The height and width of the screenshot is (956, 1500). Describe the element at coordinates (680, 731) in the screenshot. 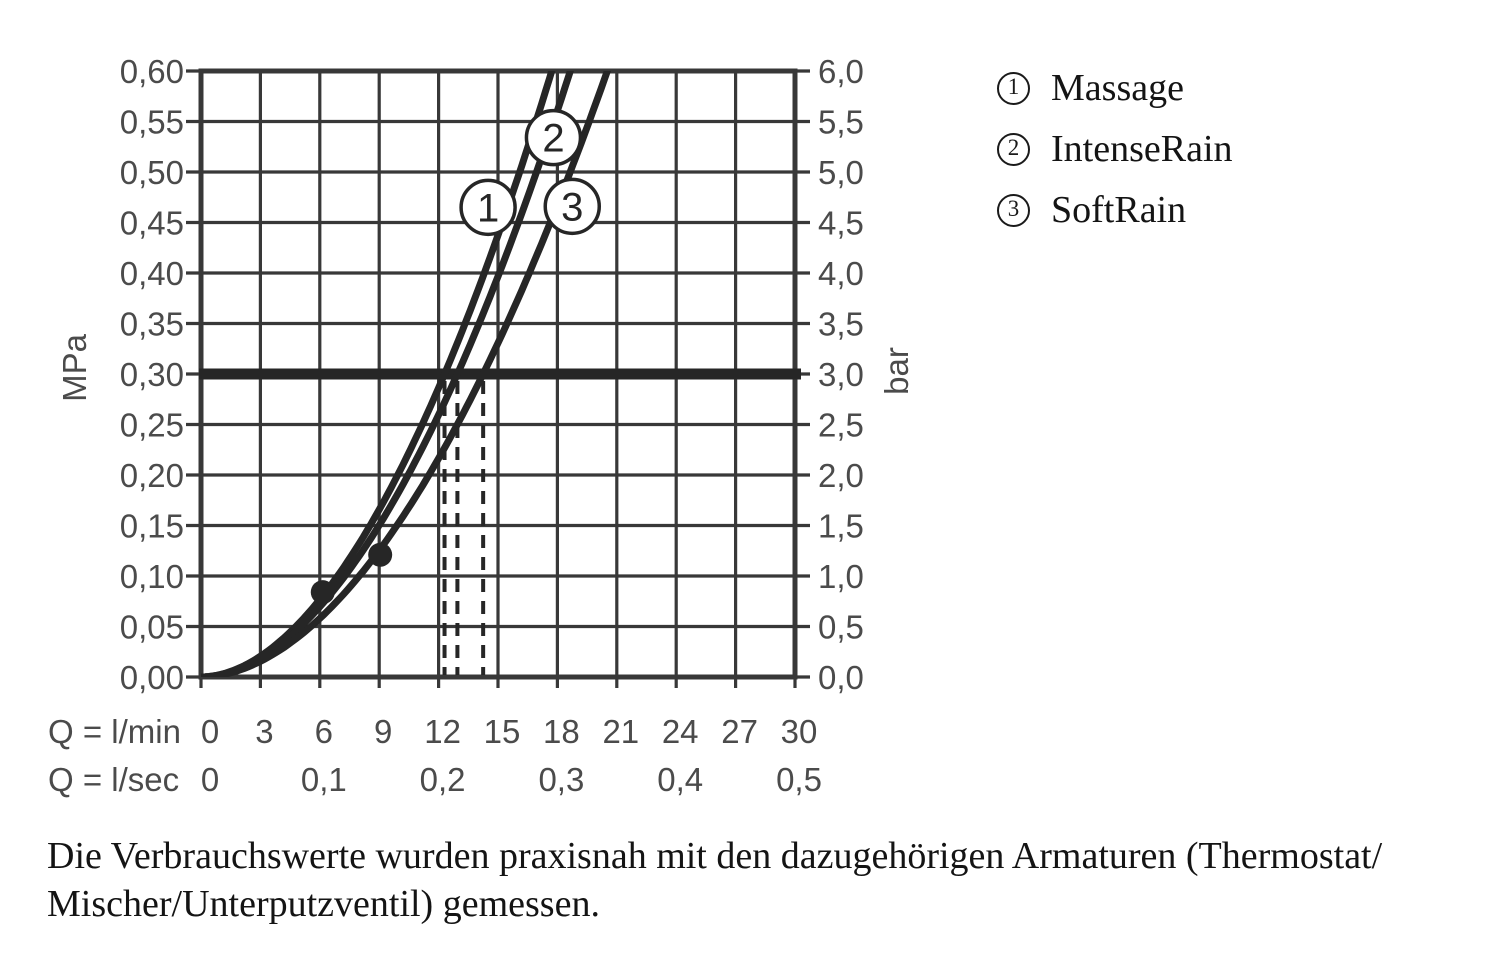

I see `x-tick-label-lmin: 24` at that location.